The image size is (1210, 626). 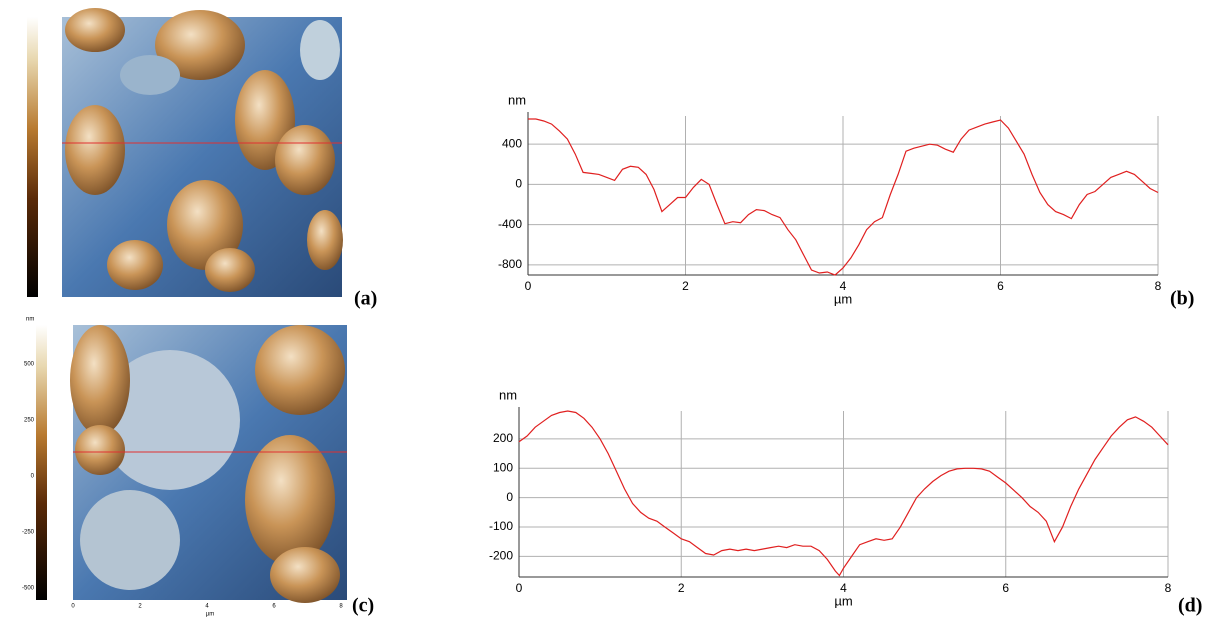 I want to click on colorbar-unit: nm, so click(x=30, y=320).